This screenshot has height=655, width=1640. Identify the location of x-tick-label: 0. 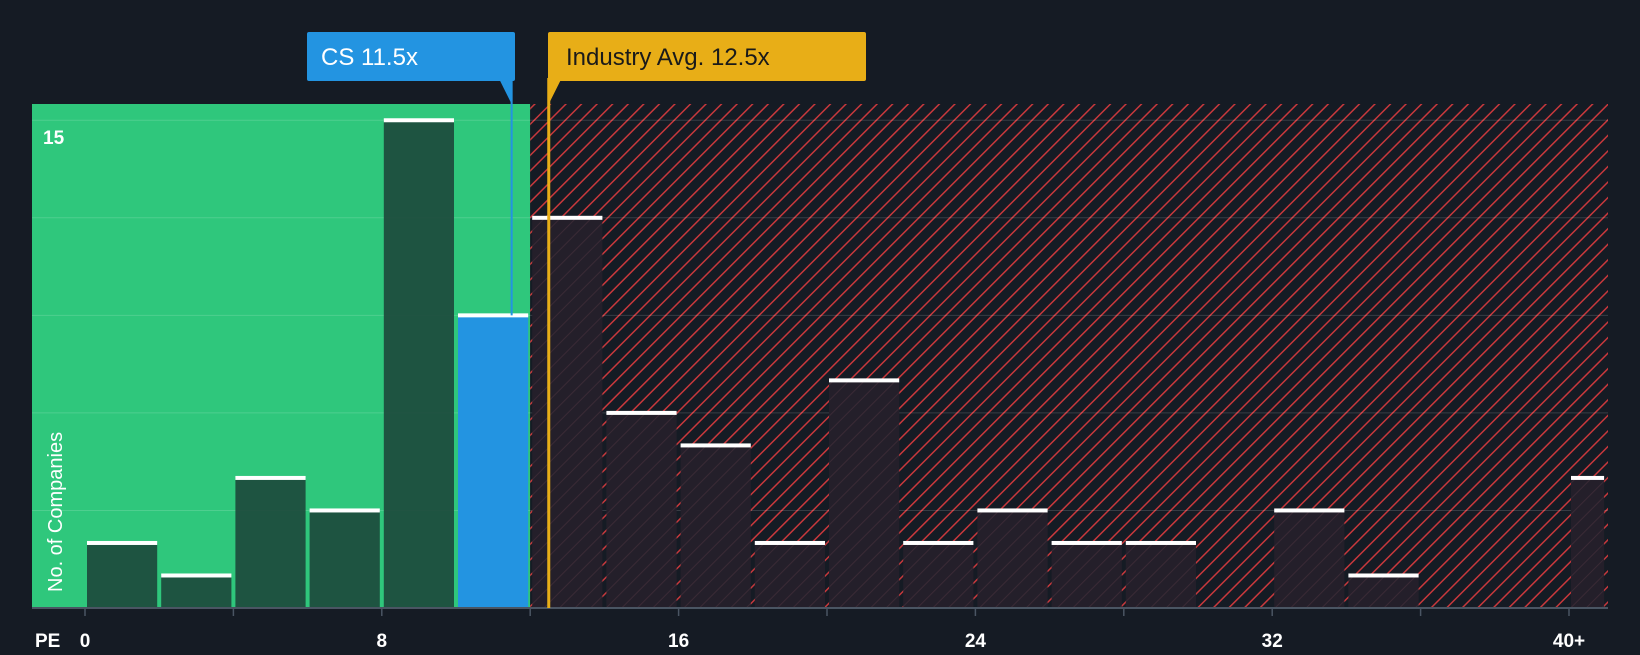
(85, 640).